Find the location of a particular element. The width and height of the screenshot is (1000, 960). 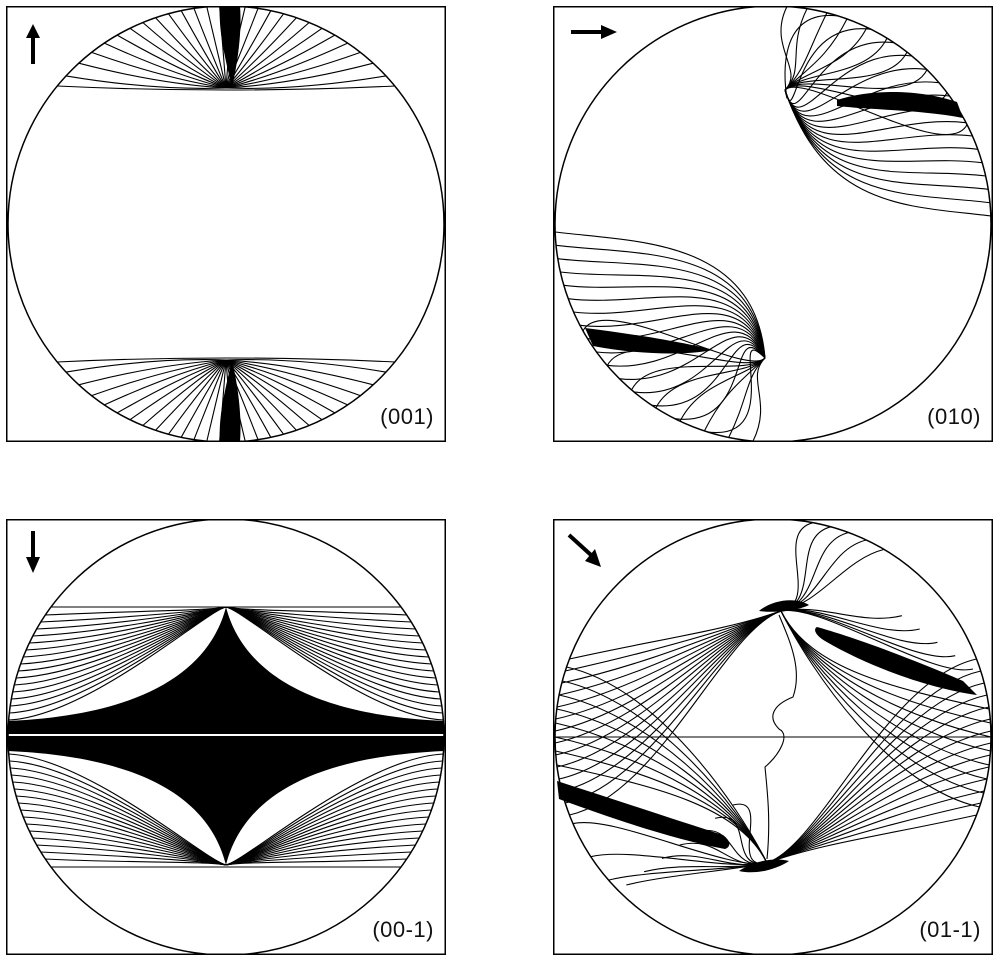

arrow-down-right-icon is located at coordinates (584, 550).